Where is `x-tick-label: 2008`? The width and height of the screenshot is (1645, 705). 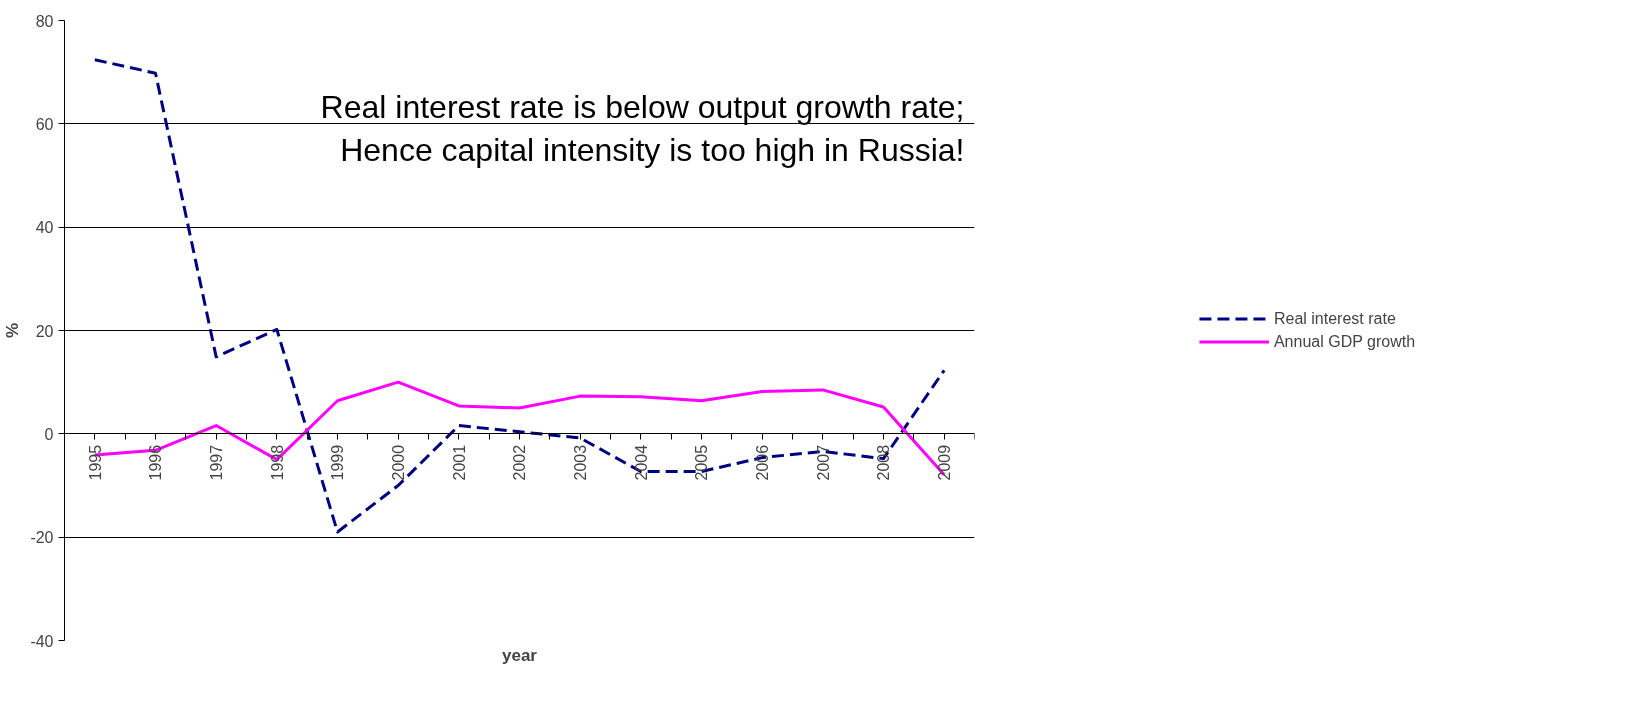
x-tick-label: 2008 is located at coordinates (884, 462).